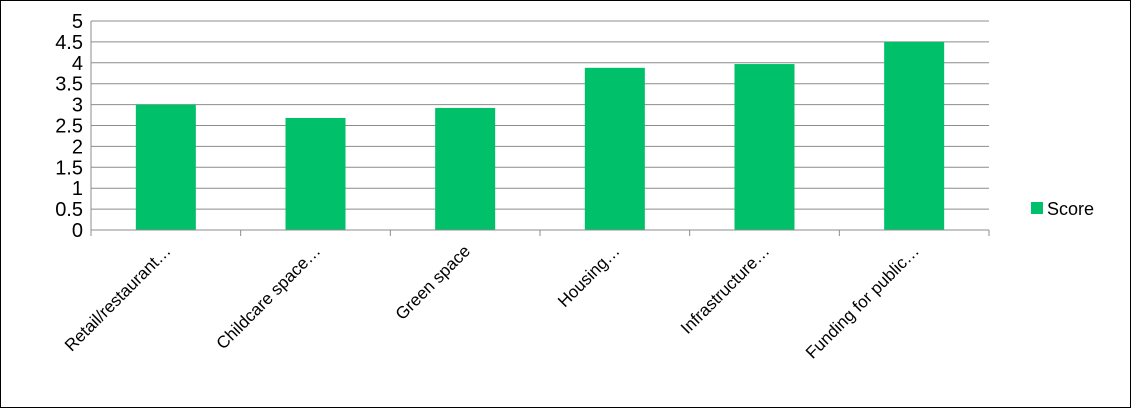  Describe the element at coordinates (77, 189) in the screenshot. I see `y-tick-label: 1` at that location.